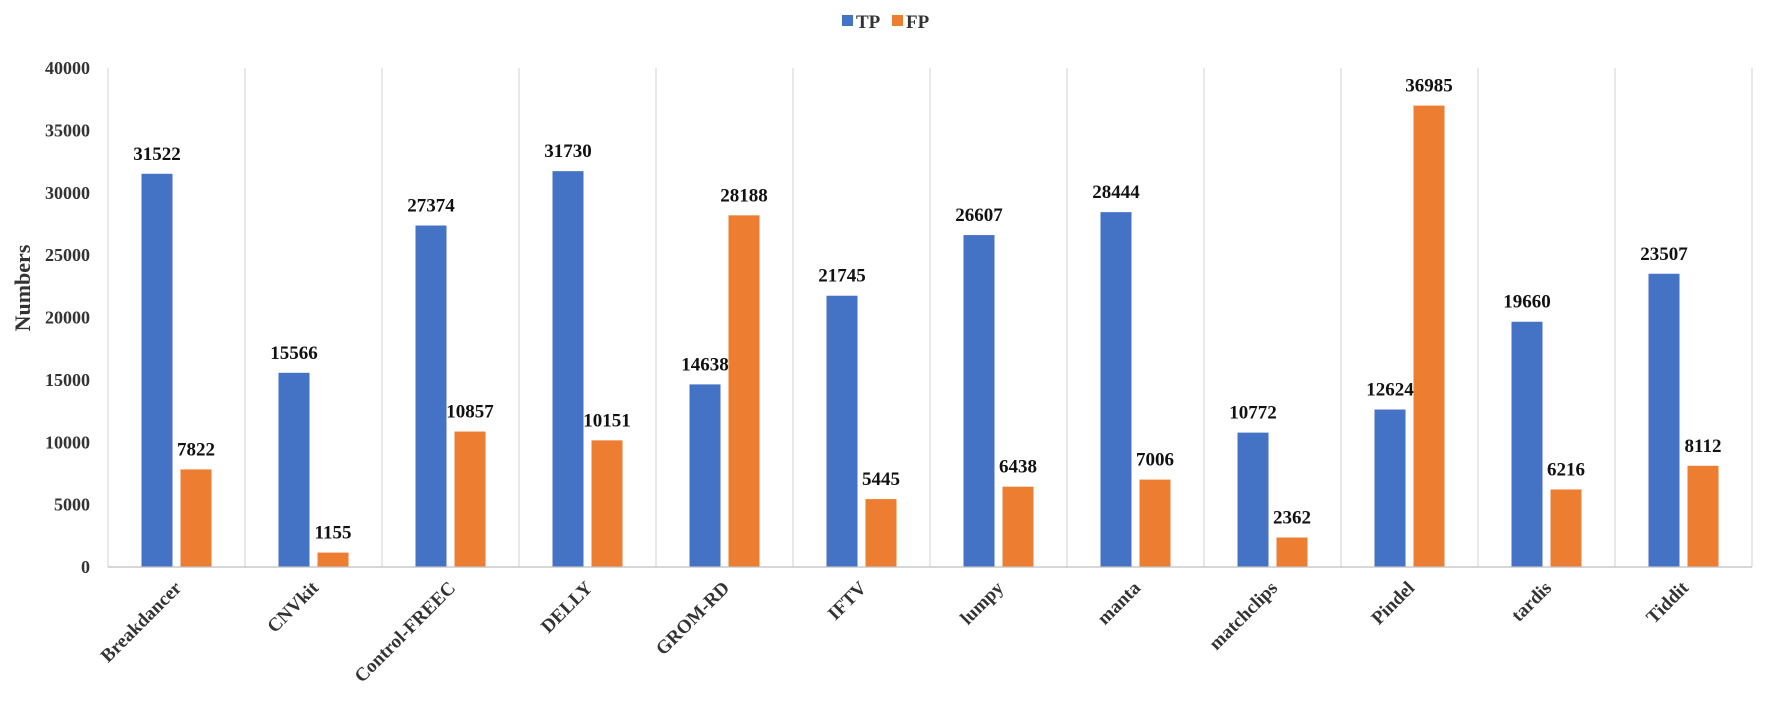  What do you see at coordinates (842, 431) in the screenshot?
I see `bar-tp-iftv` at bounding box center [842, 431].